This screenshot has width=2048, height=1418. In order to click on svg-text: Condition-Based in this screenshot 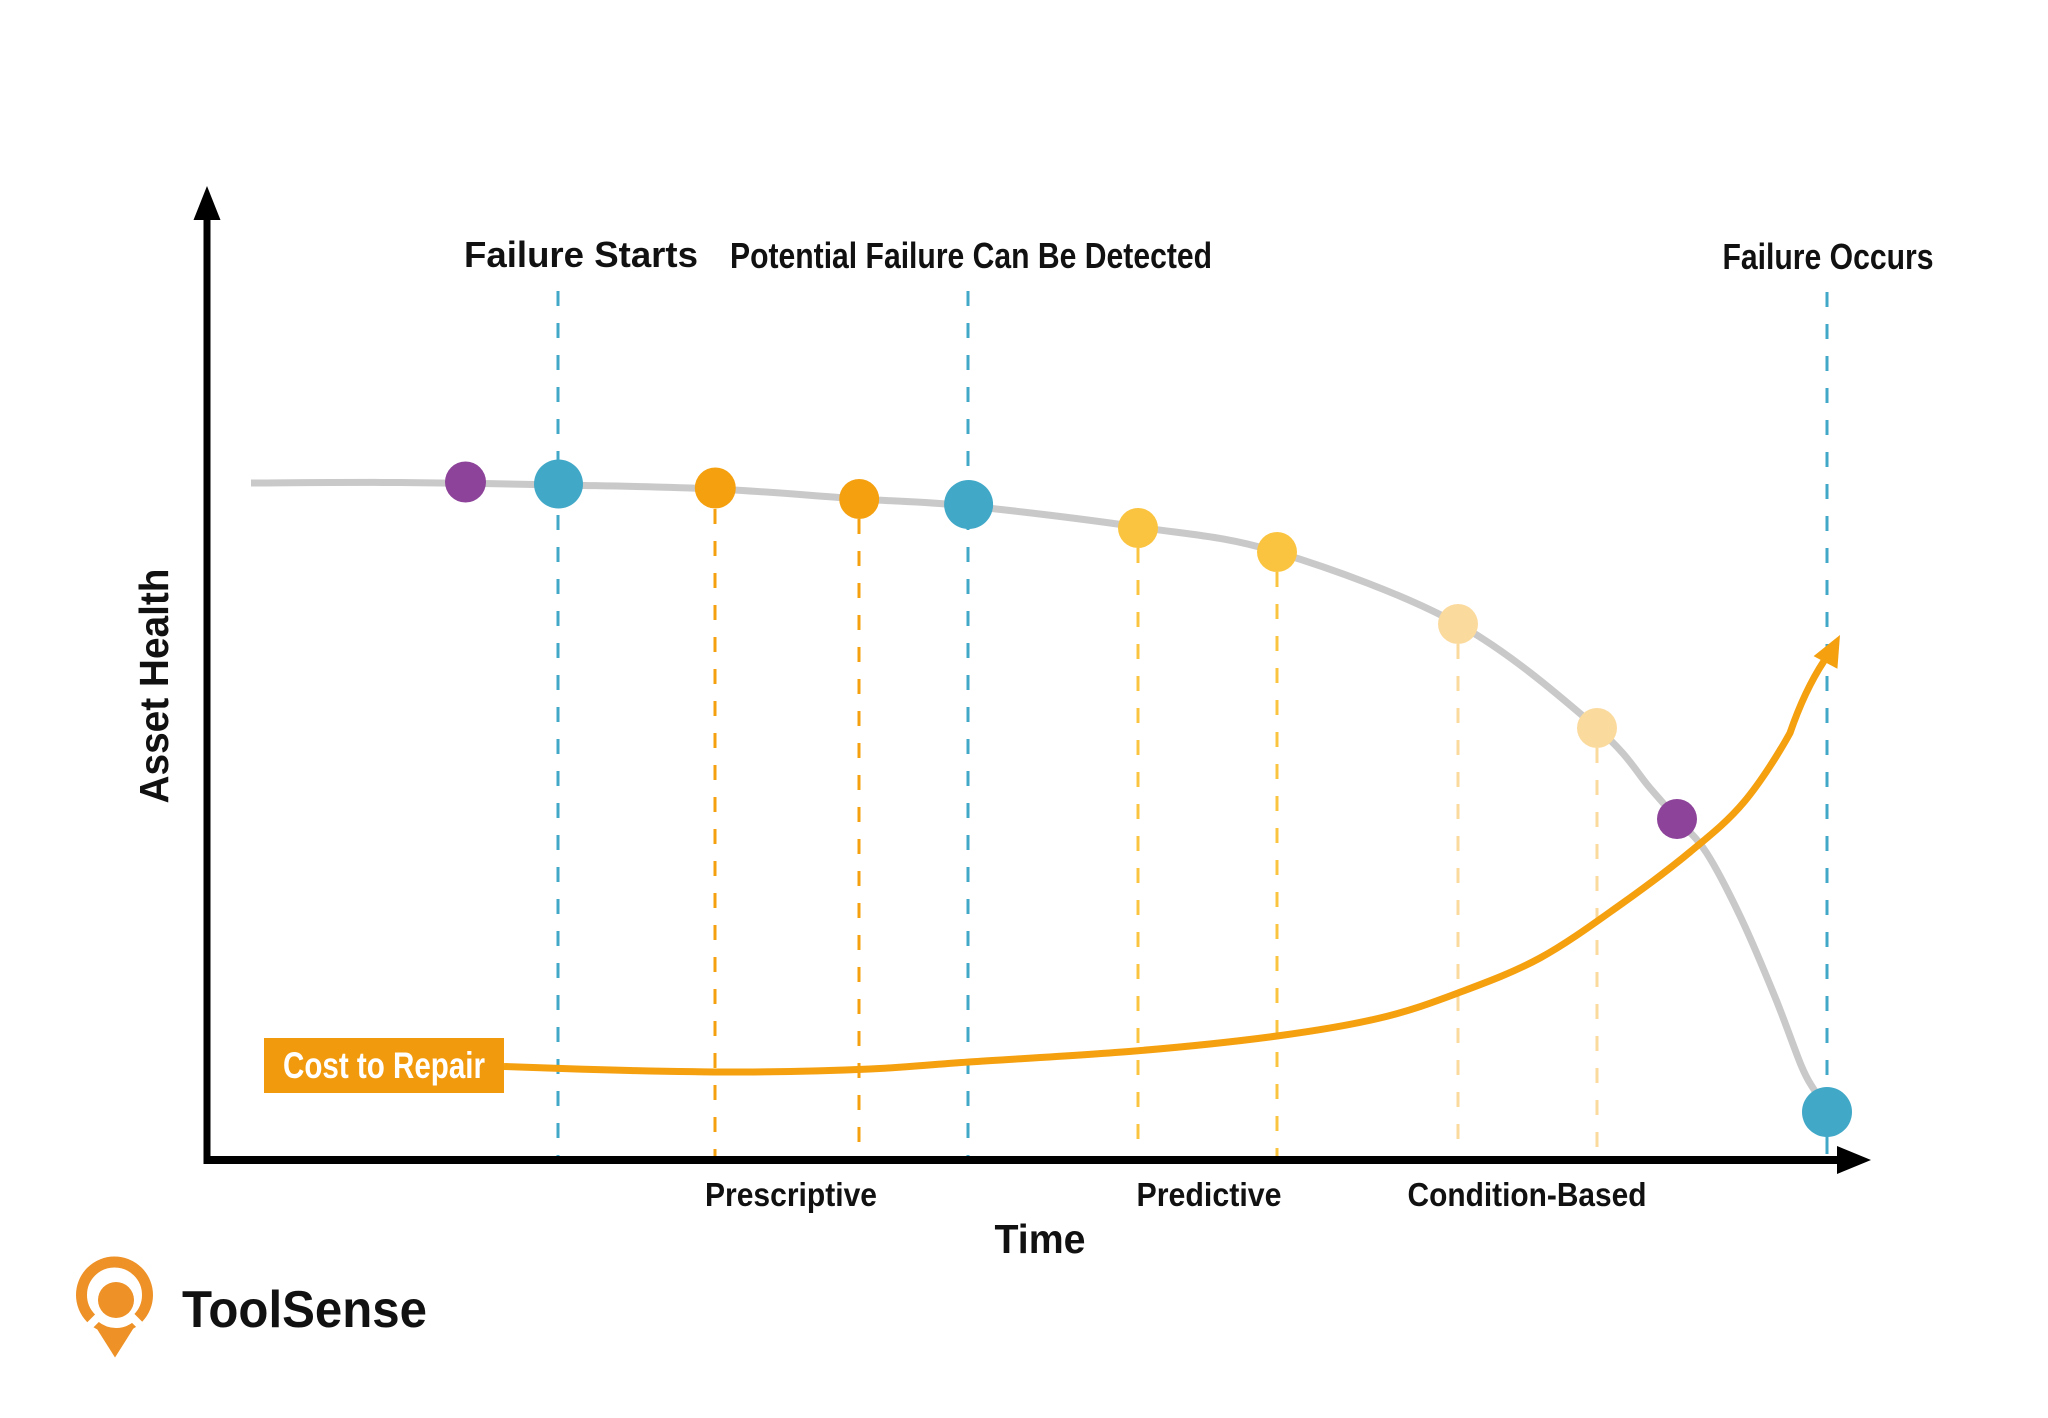, I will do `click(1527, 1194)`.